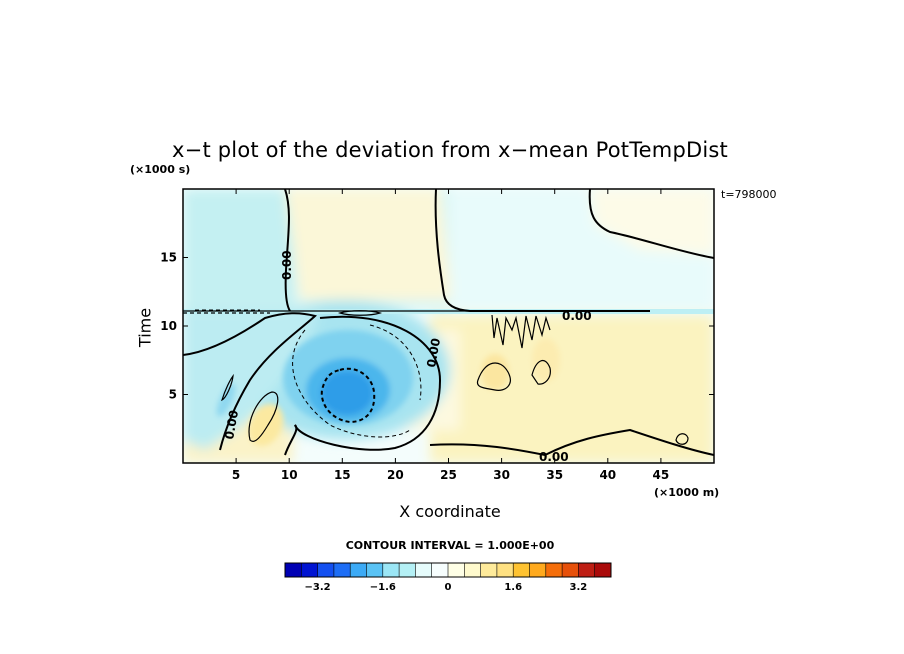  I want to click on x-axis-units: (×1000 m), so click(687, 492).